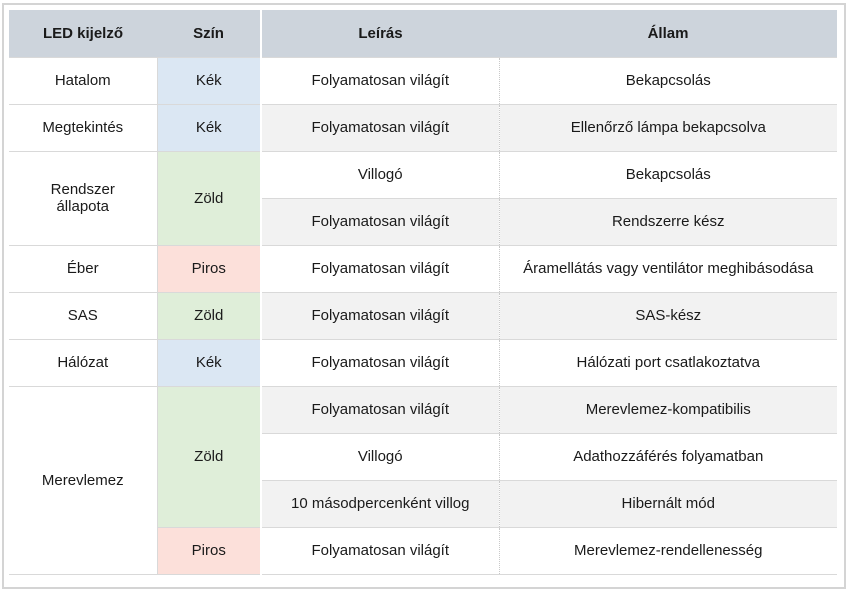 The width and height of the screenshot is (848, 595). I want to click on state-cell: Rendszerre kész, so click(668, 221).